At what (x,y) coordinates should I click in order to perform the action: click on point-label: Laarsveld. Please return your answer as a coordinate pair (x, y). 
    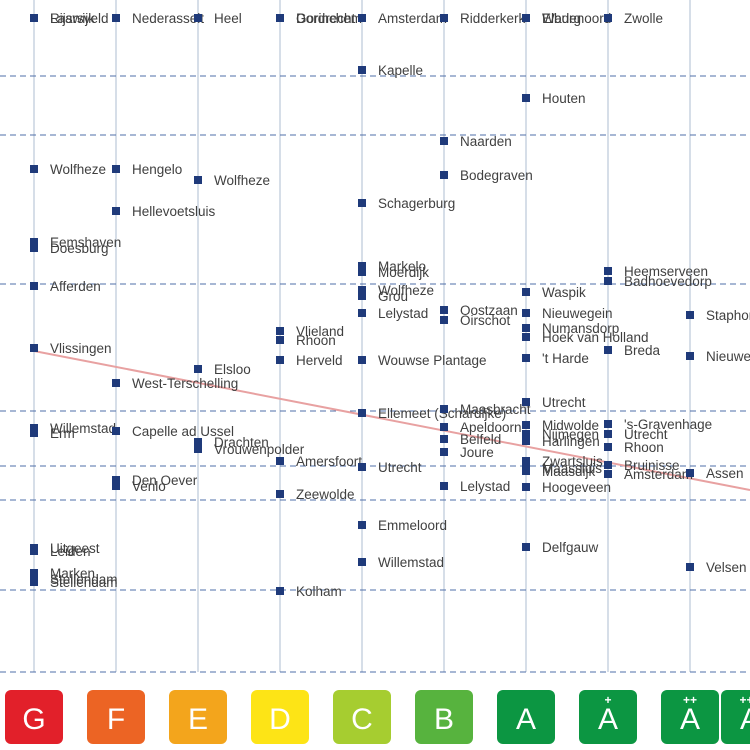
    Looking at the image, I should click on (79, 18).